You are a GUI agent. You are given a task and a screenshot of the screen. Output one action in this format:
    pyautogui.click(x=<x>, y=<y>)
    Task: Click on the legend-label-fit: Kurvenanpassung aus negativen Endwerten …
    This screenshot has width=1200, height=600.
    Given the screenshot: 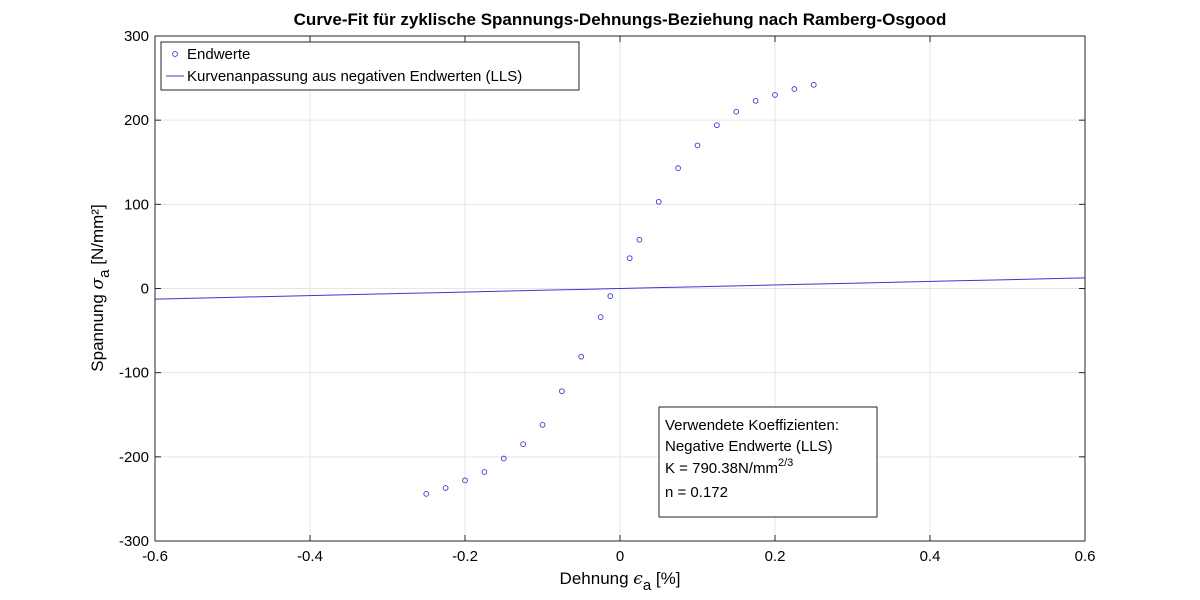 What is the action you would take?
    pyautogui.click(x=354, y=76)
    